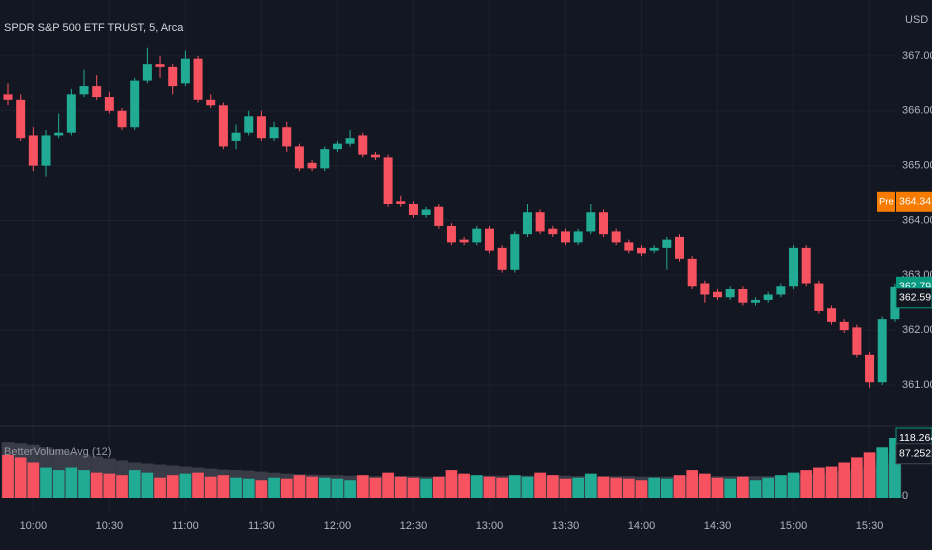 The height and width of the screenshot is (550, 932). I want to click on price-tag-label: 362.59, so click(915, 298).